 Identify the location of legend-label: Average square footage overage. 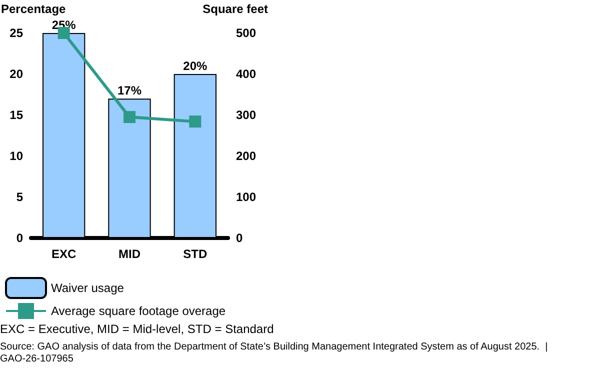
(138, 311).